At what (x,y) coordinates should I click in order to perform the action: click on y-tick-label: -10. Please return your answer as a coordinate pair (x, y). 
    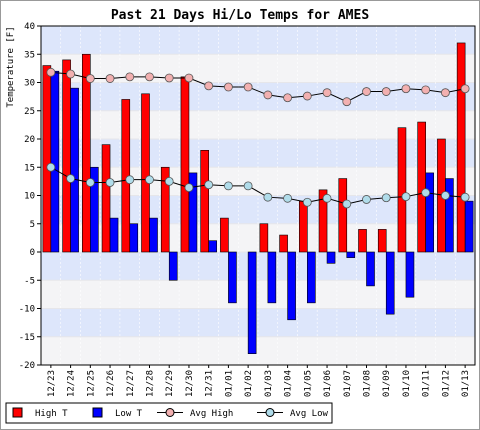
    Looking at the image, I should click on (27, 310).